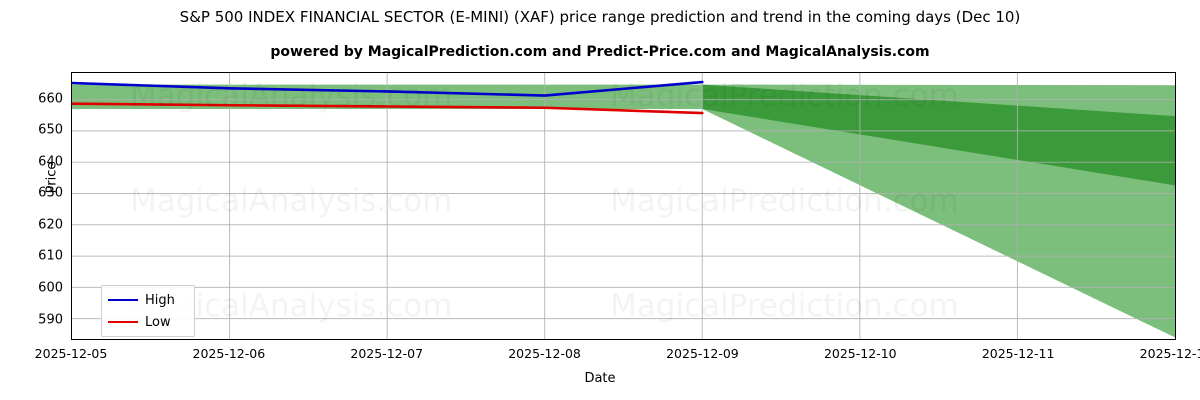 The height and width of the screenshot is (400, 1200). I want to click on x-tick-label: 2025-12-08, so click(544, 353).